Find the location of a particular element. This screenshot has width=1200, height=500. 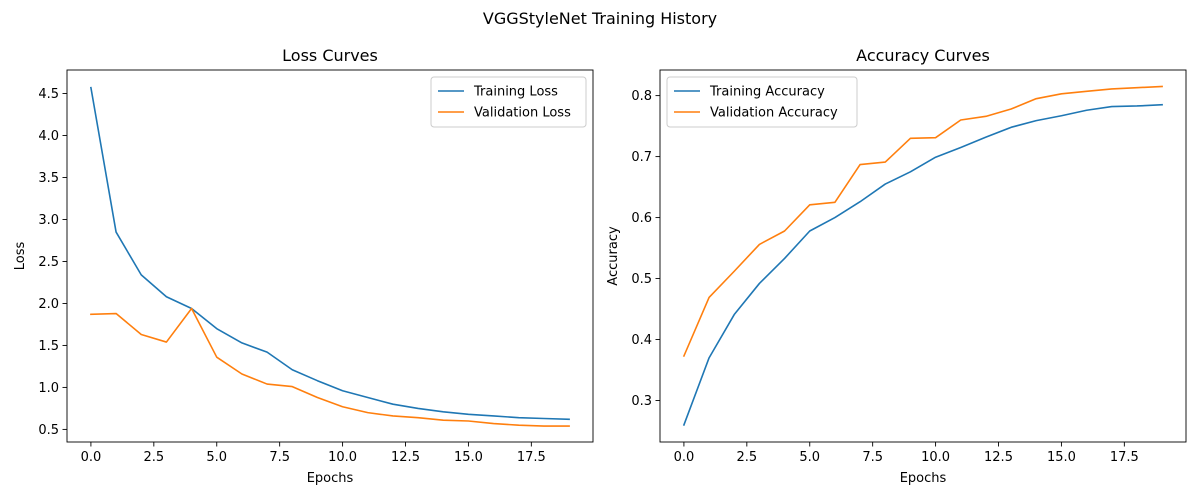

loss-y-axis-label: Loss is located at coordinates (20, 256).